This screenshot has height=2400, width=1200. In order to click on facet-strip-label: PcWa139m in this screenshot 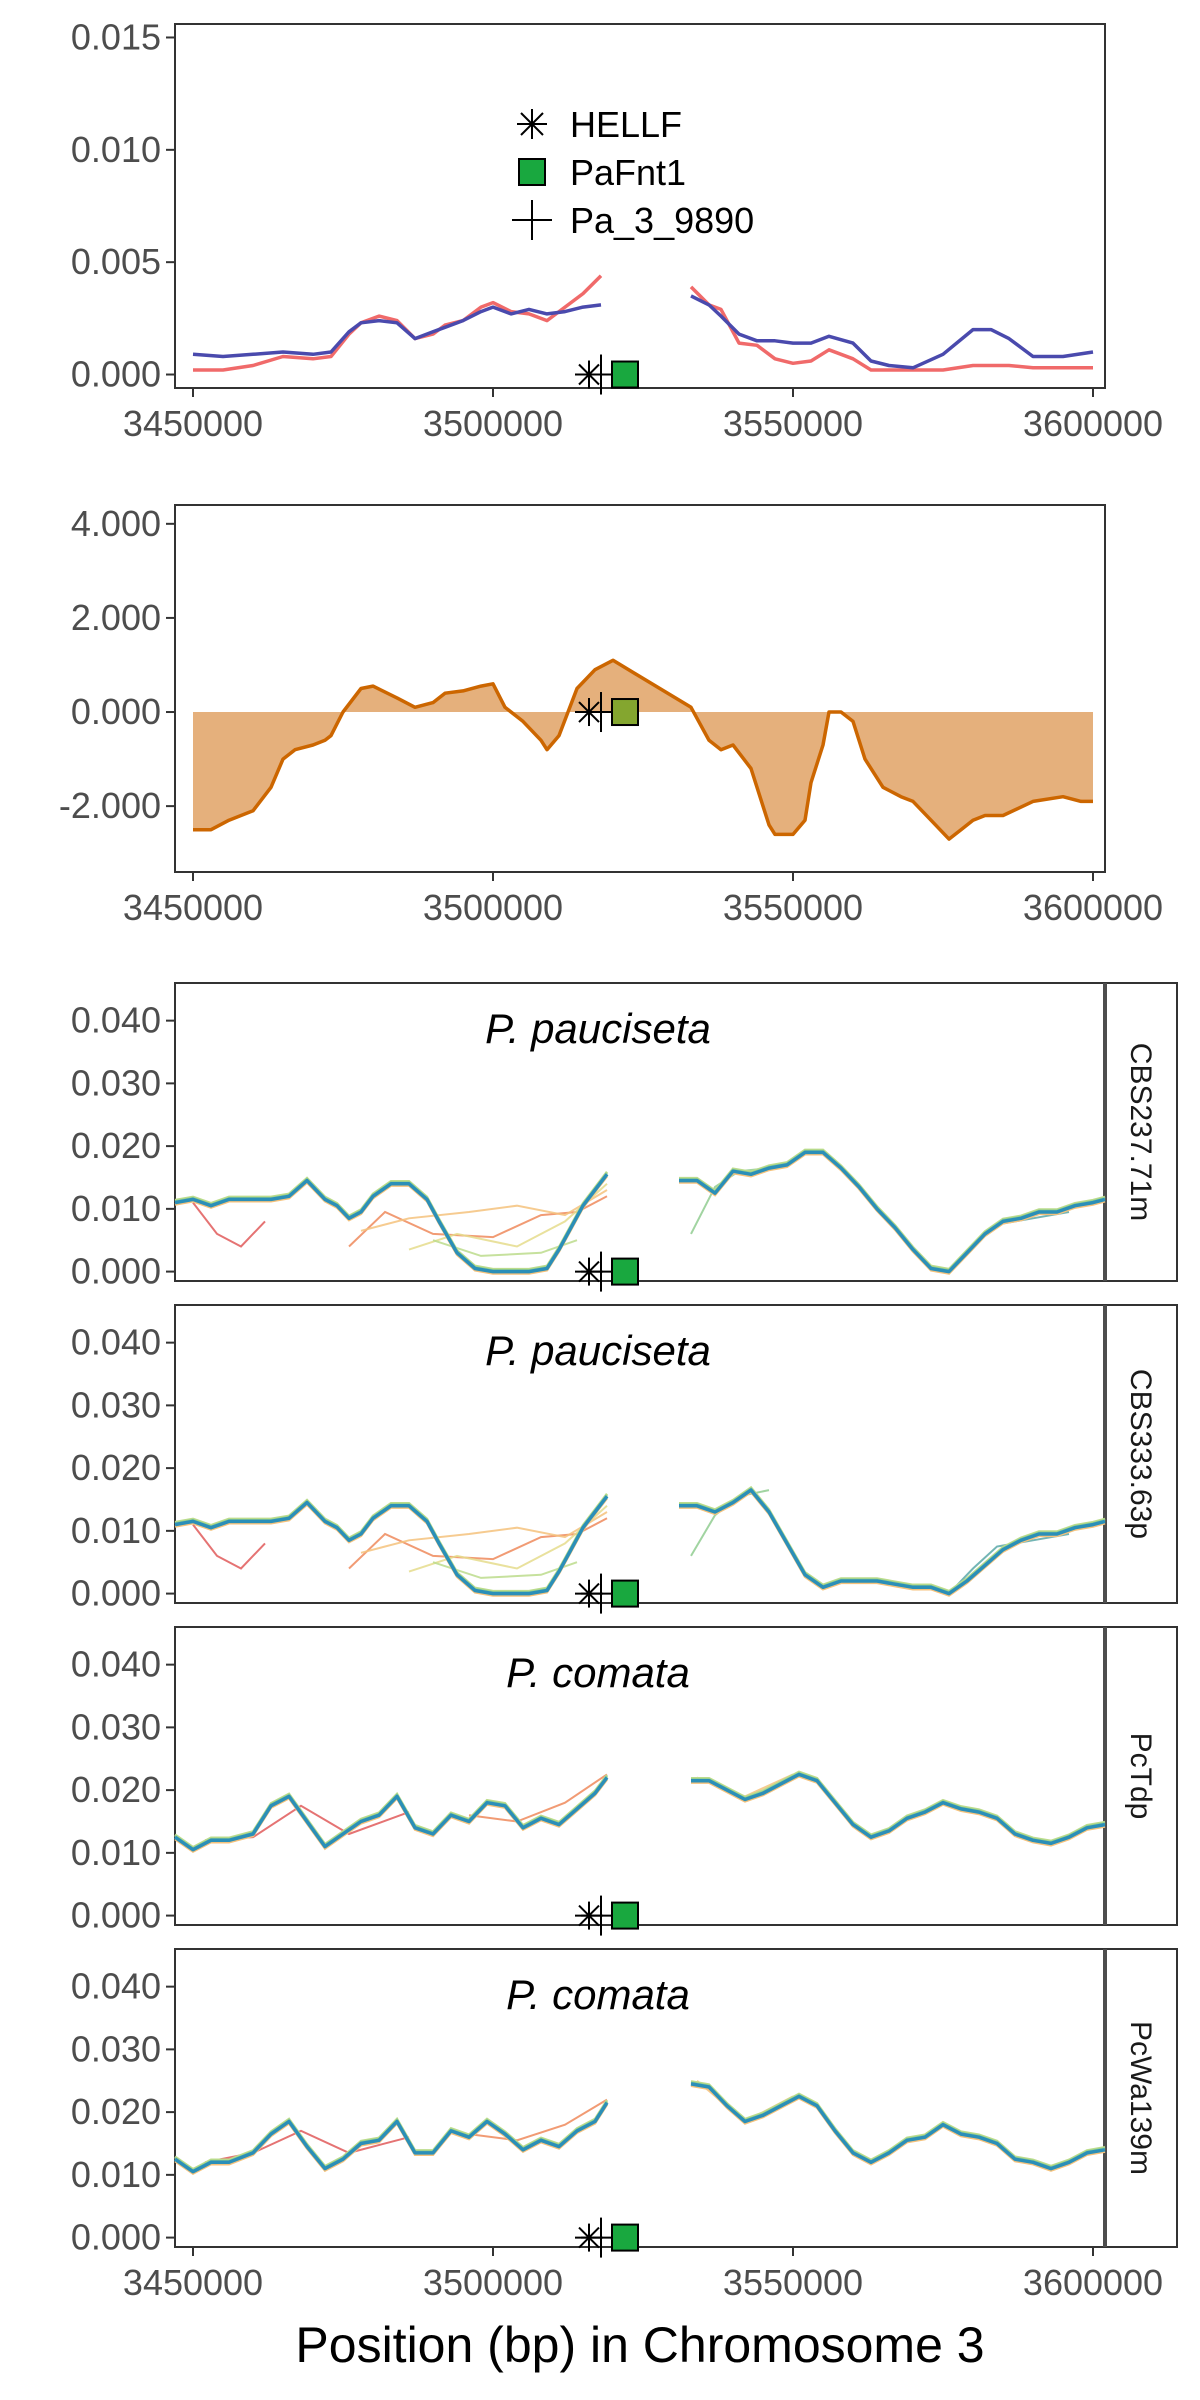, I will do `click(1140, 2098)`.